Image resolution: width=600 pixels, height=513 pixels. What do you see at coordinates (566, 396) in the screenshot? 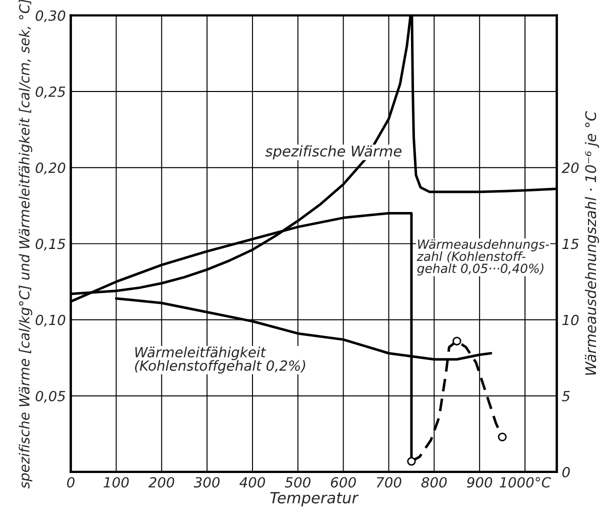
I see `y2-tick-label: 5` at bounding box center [566, 396].